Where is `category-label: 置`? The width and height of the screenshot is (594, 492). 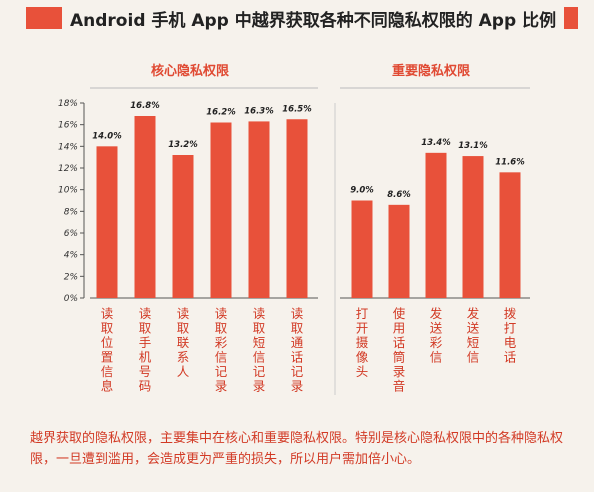 category-label: 置 is located at coordinates (107, 357).